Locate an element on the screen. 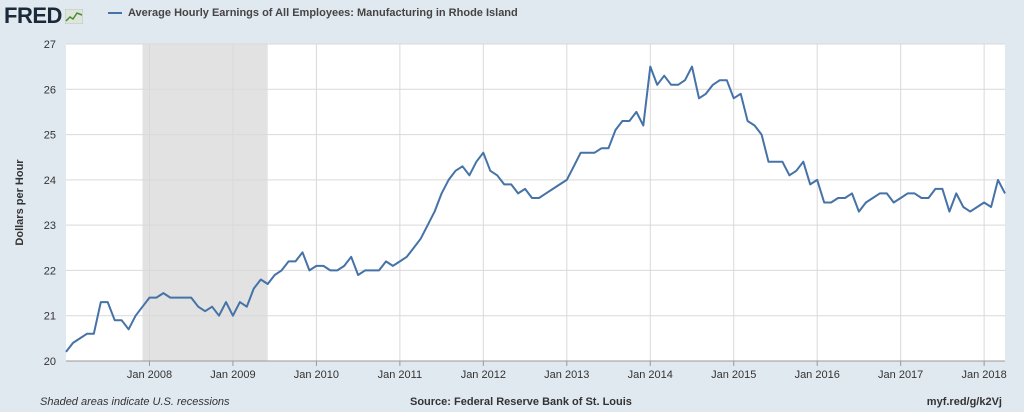 The image size is (1024, 412). x-tick-label: Jan 2012 is located at coordinates (483, 375).